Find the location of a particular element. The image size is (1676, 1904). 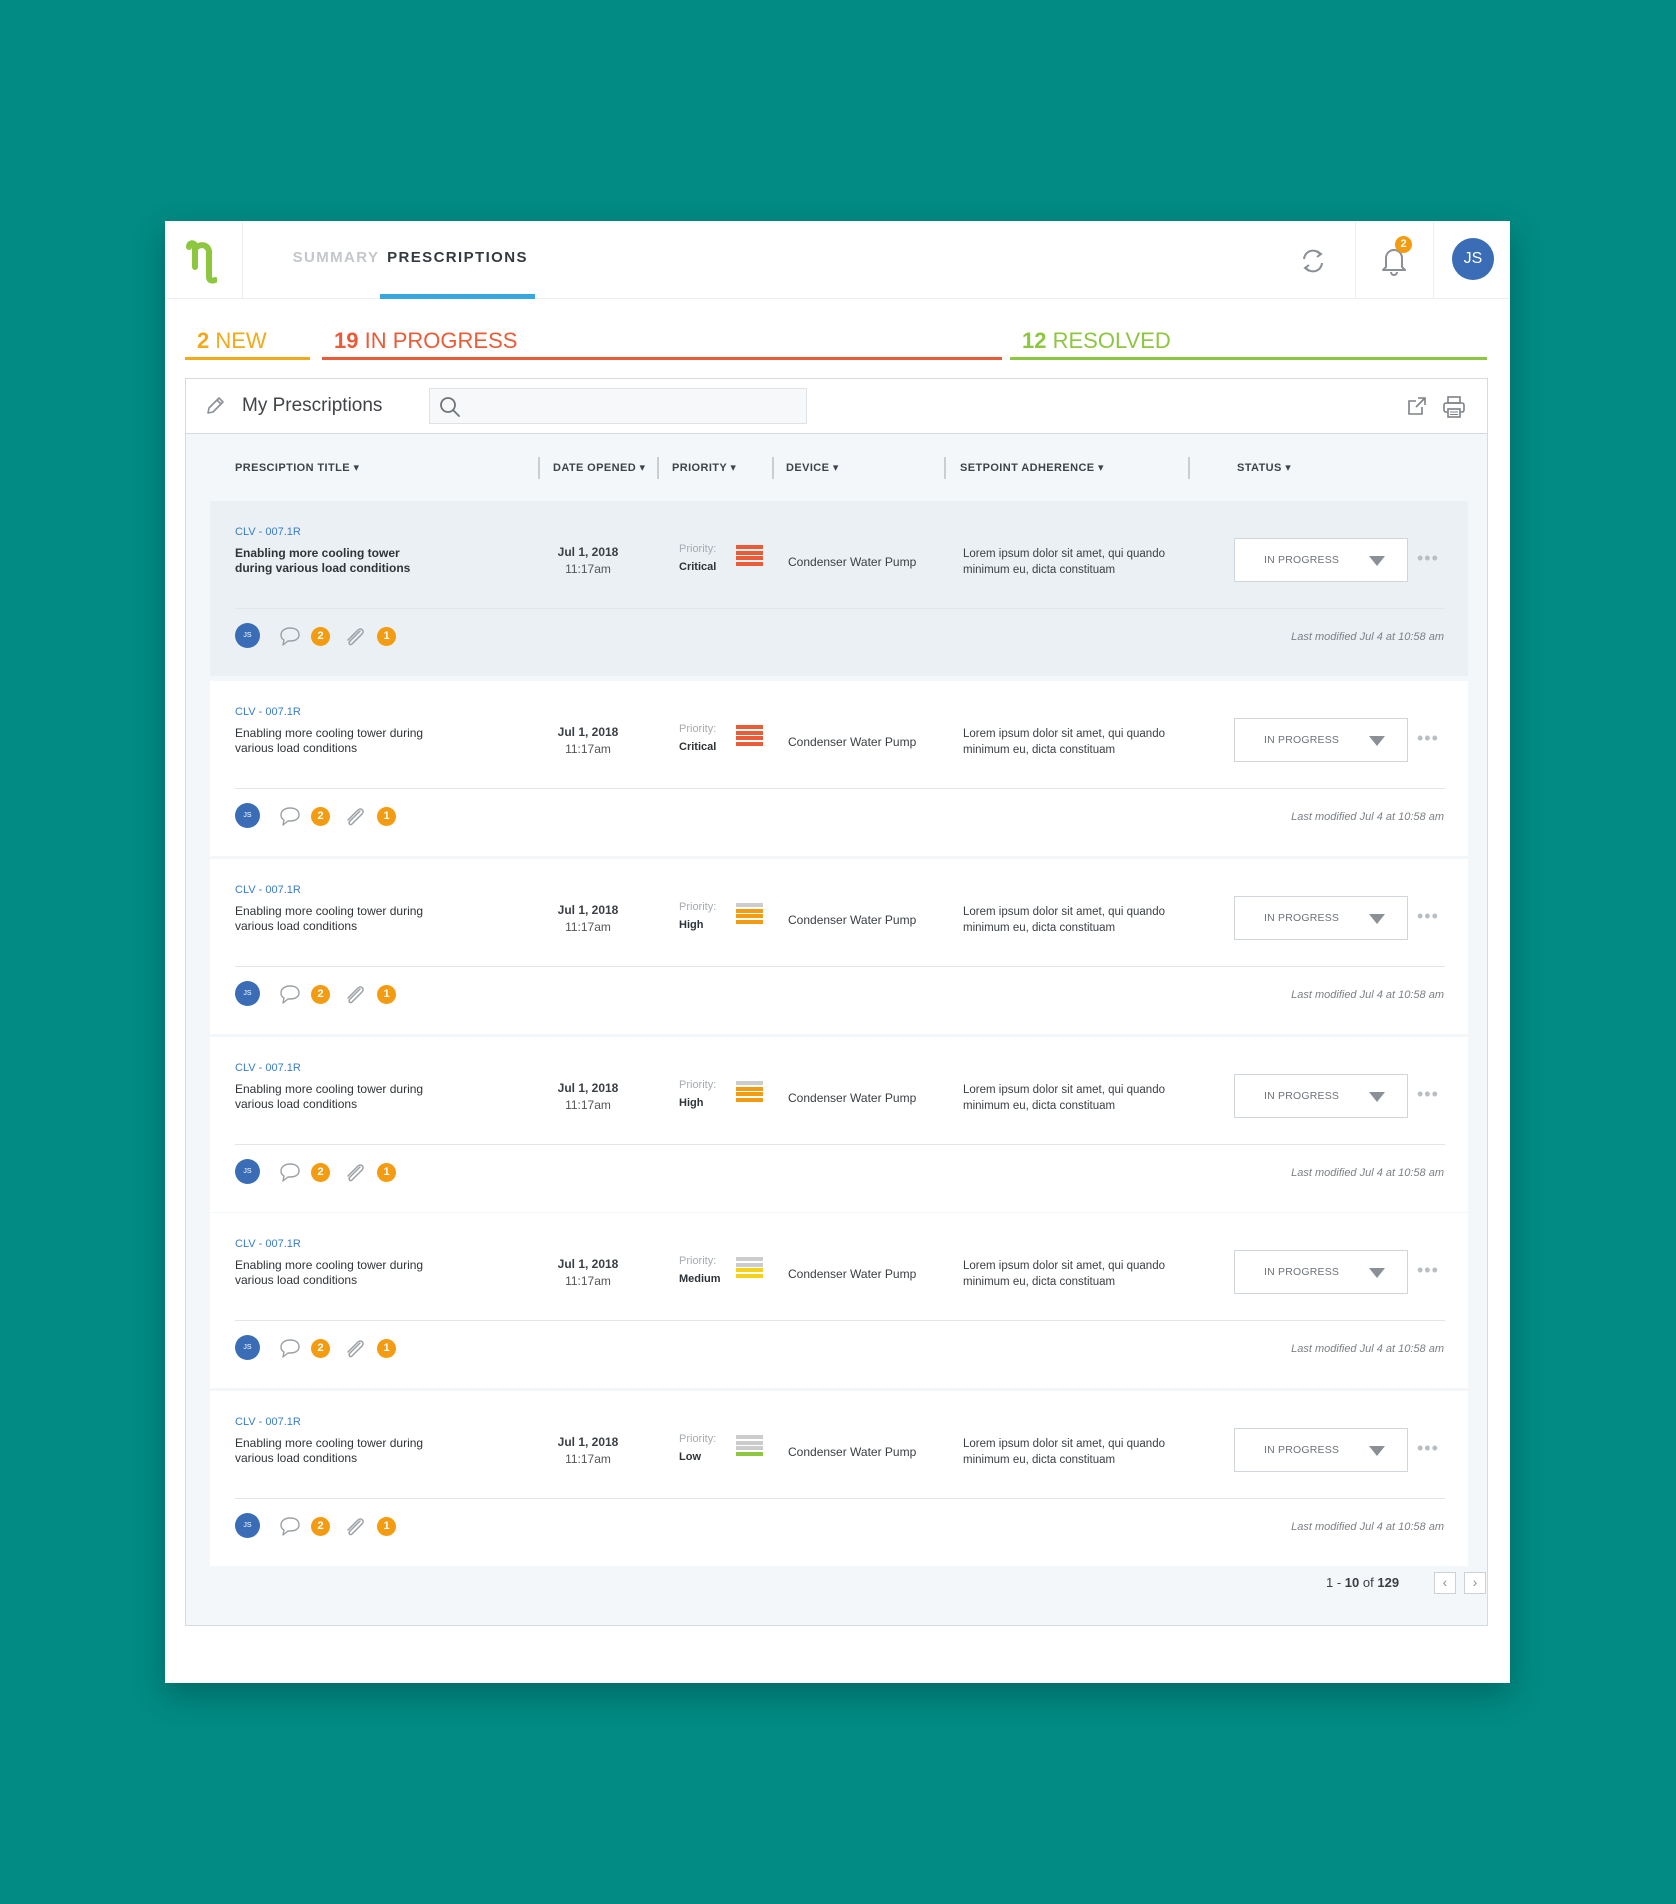

notifications-button: 2 is located at coordinates (1394, 260).